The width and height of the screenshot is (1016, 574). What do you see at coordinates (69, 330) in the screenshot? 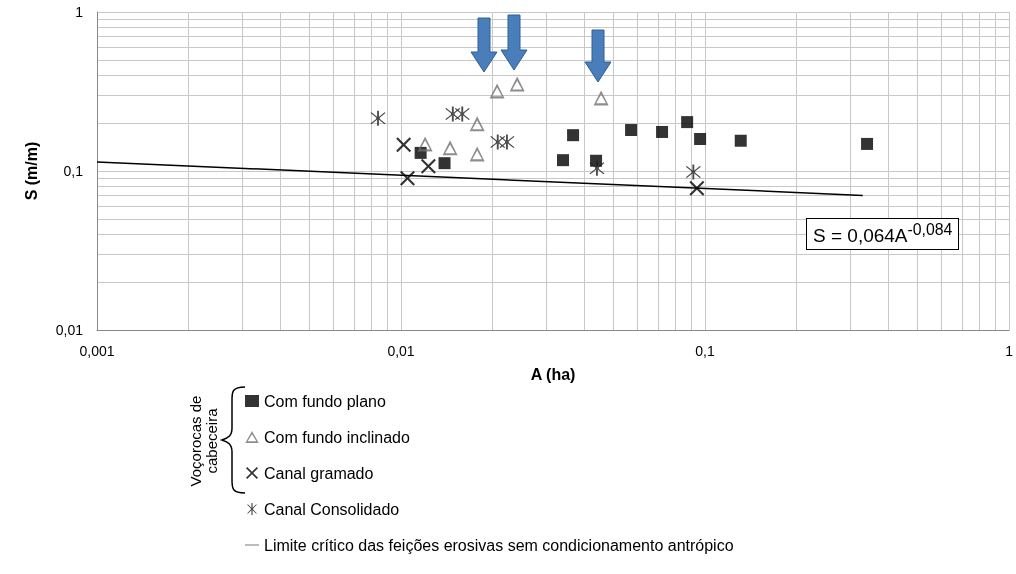
I see `y-tick-label: 0,01` at bounding box center [69, 330].